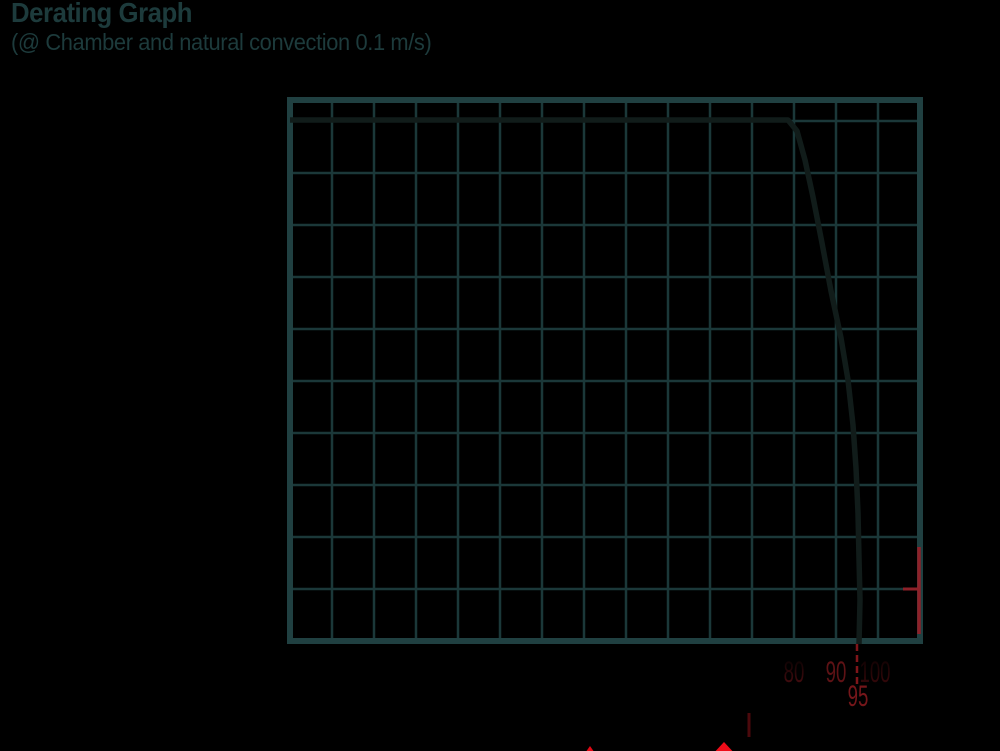 The width and height of the screenshot is (1000, 751). I want to click on x-tick-label-90: 90, so click(836, 672).